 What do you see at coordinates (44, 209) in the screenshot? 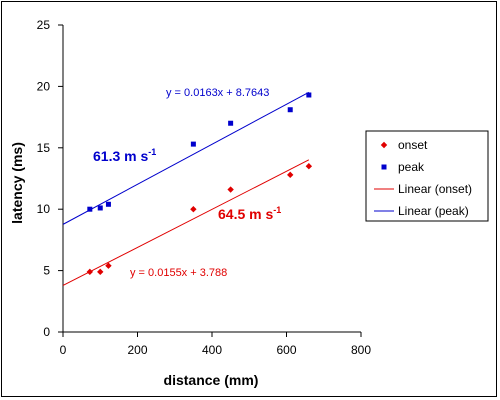
I see `y-tick-label: 10` at bounding box center [44, 209].